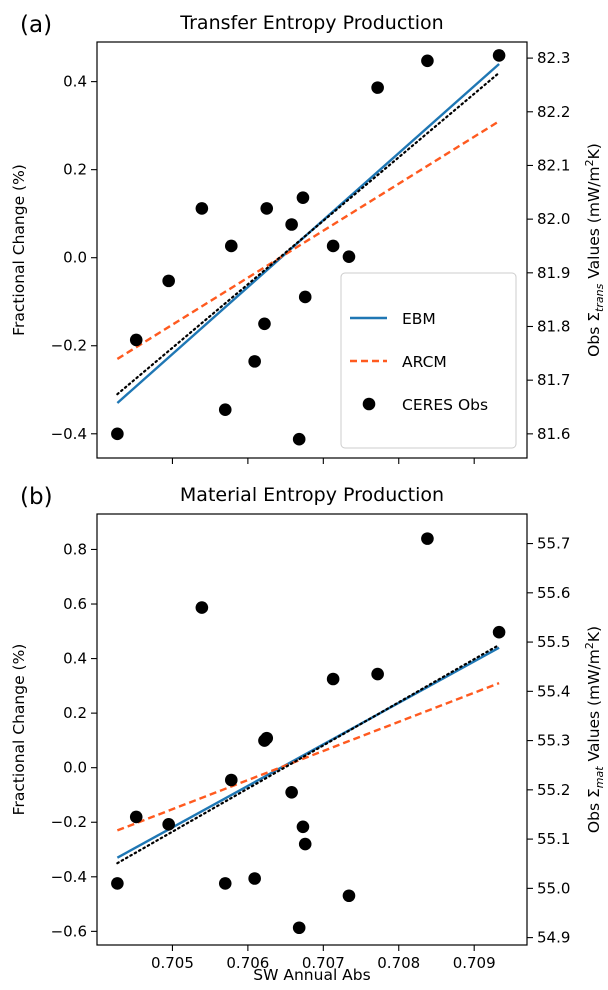 The image size is (608, 990). What do you see at coordinates (424, 362) in the screenshot?
I see `legend-label: ARCM` at bounding box center [424, 362].